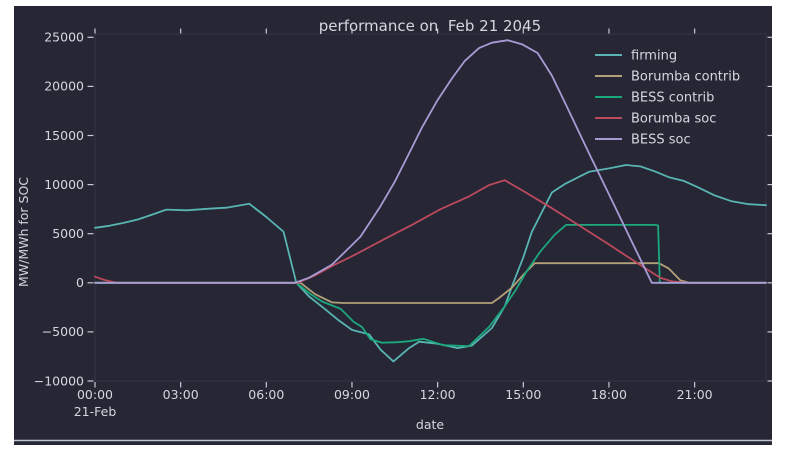  What do you see at coordinates (64, 86) in the screenshot?
I see `y-tick-label: 20000` at bounding box center [64, 86].